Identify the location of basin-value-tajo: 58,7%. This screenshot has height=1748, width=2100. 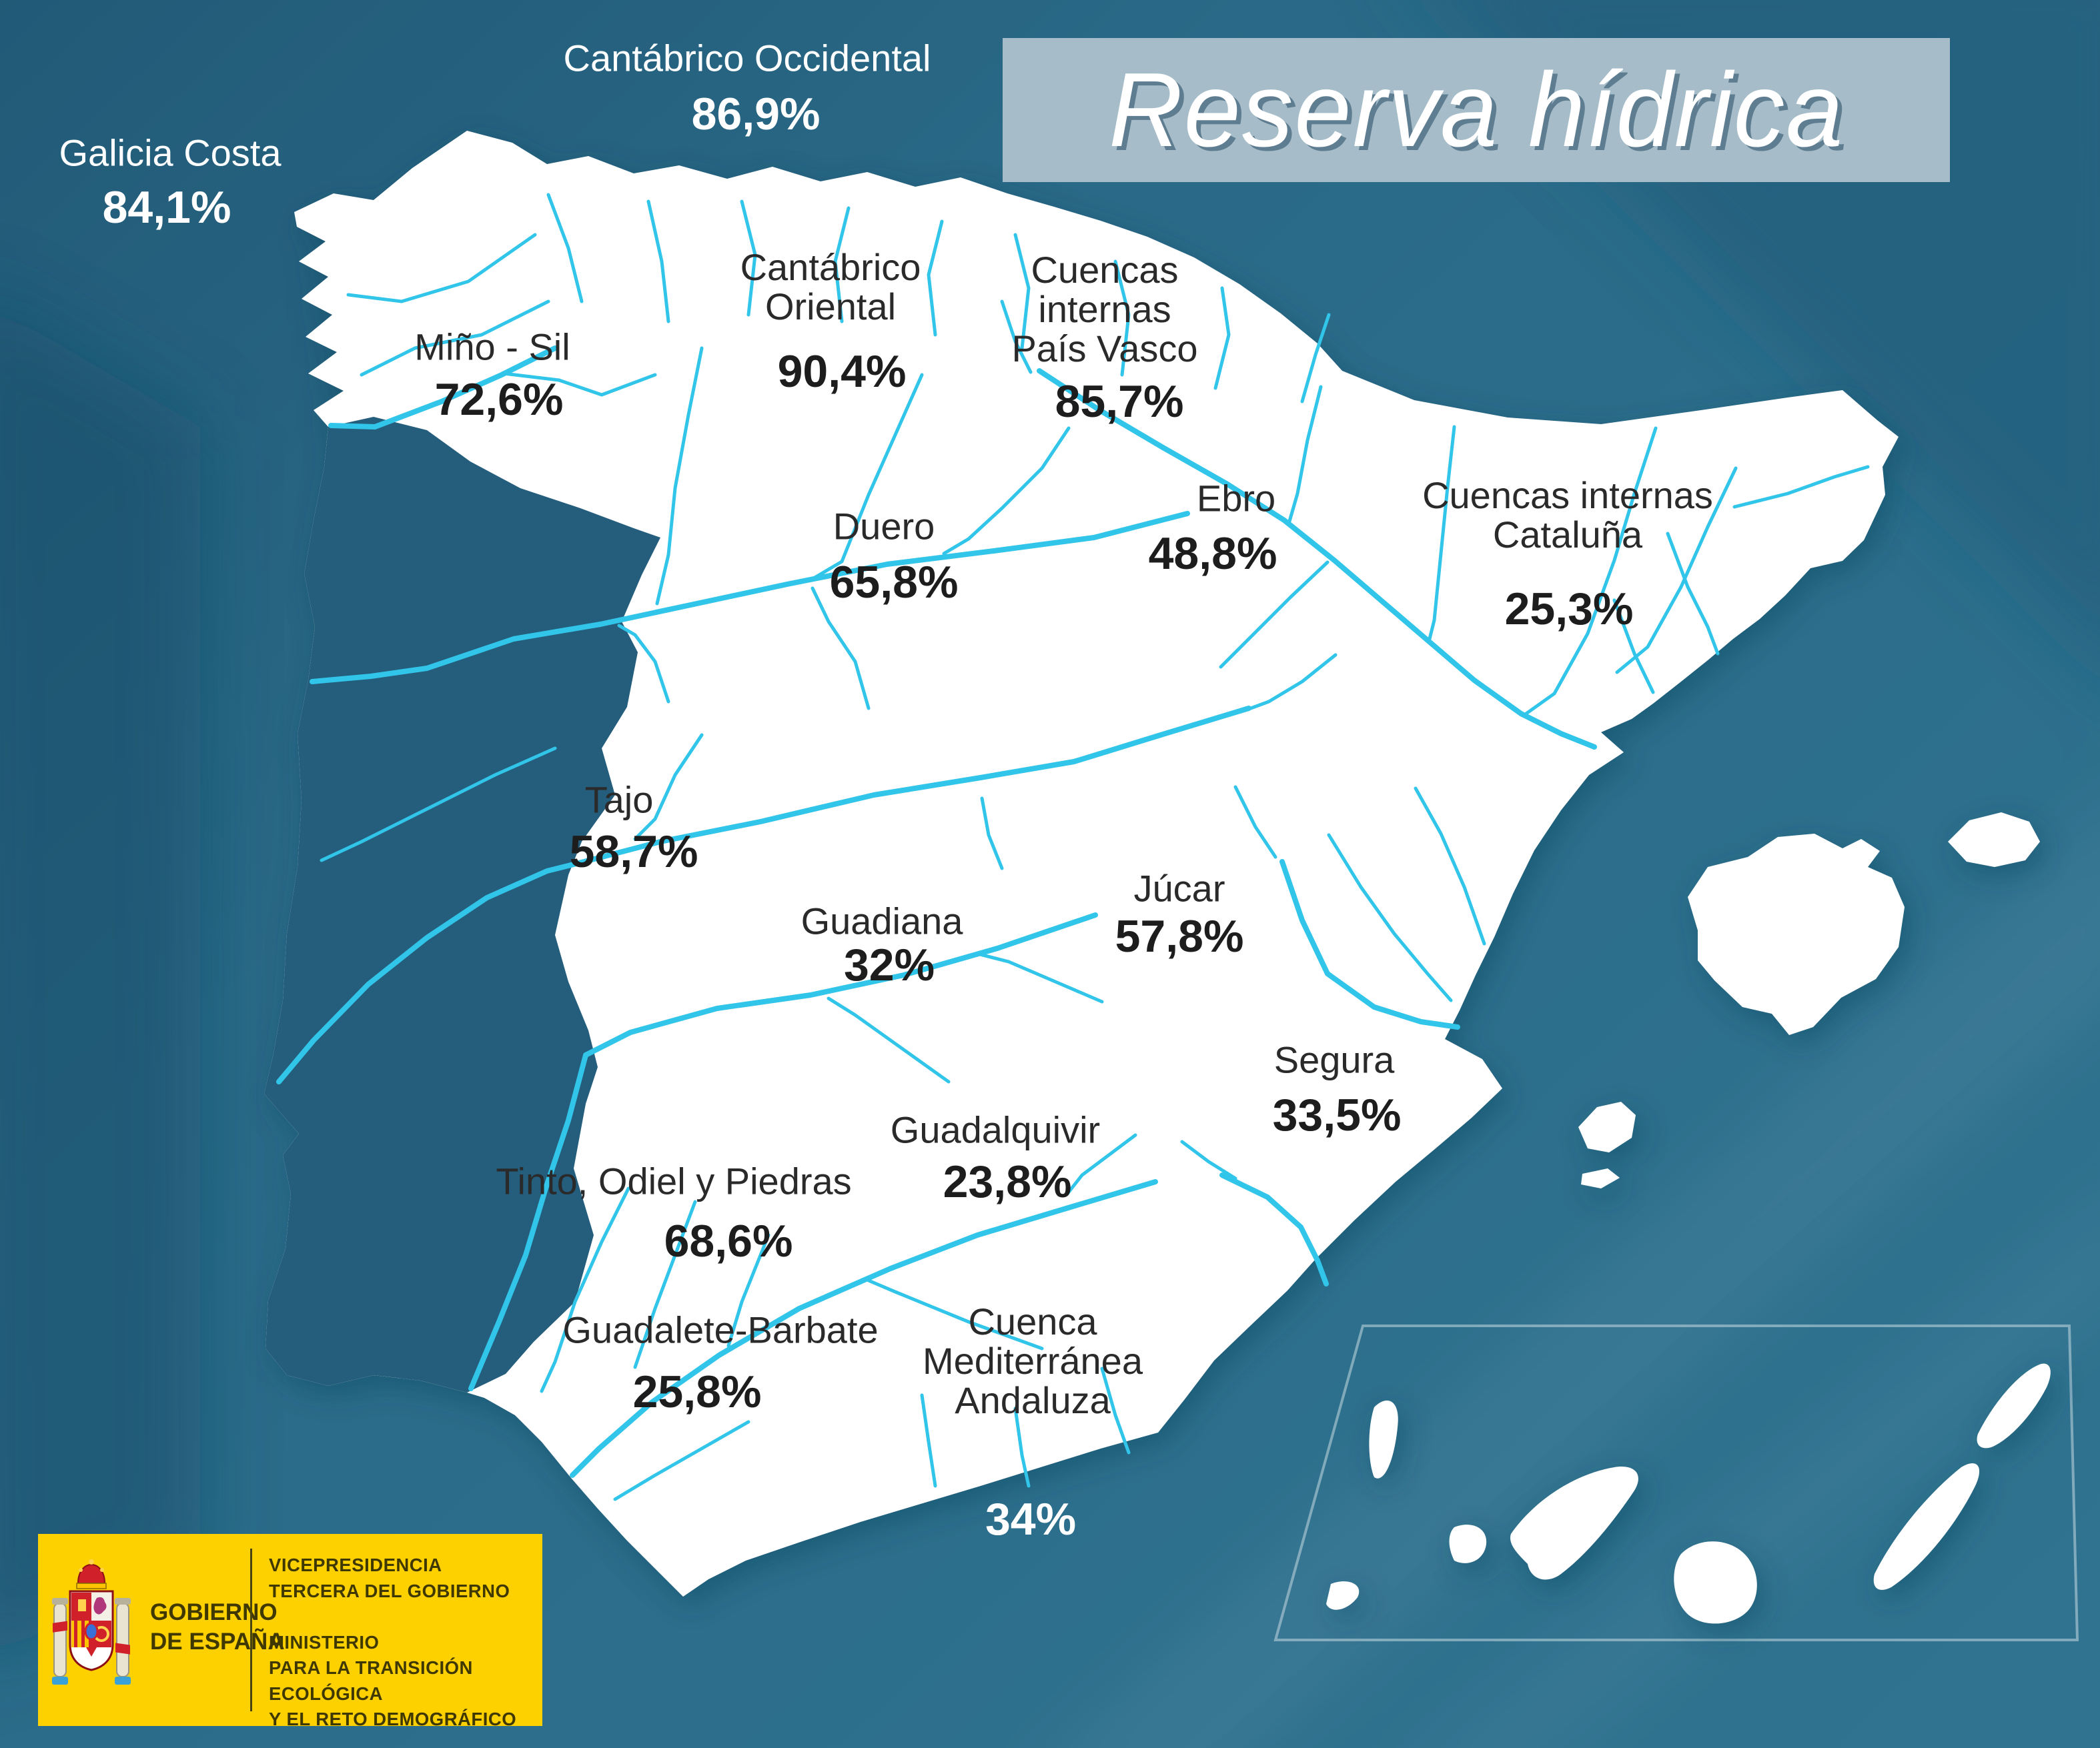
(633, 851).